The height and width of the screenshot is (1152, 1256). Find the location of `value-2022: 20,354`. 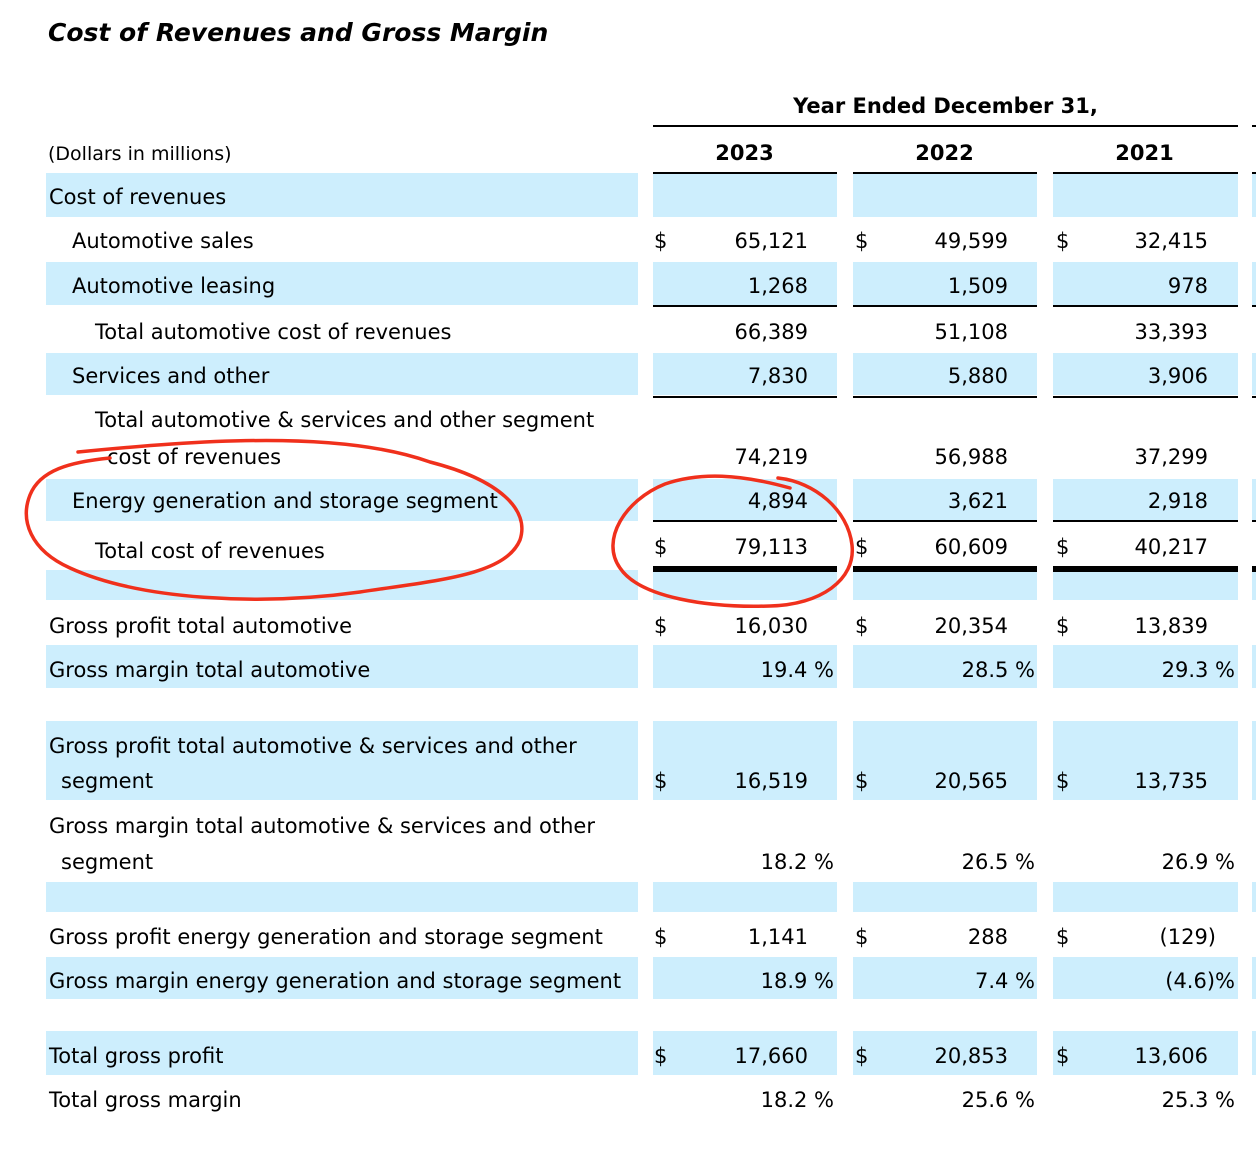

value-2022: 20,354 is located at coordinates (971, 626).